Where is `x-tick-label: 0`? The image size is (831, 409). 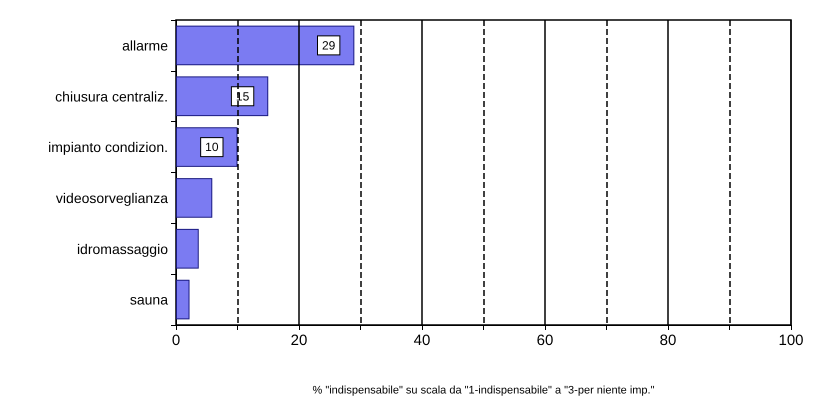
x-tick-label: 0 is located at coordinates (176, 340).